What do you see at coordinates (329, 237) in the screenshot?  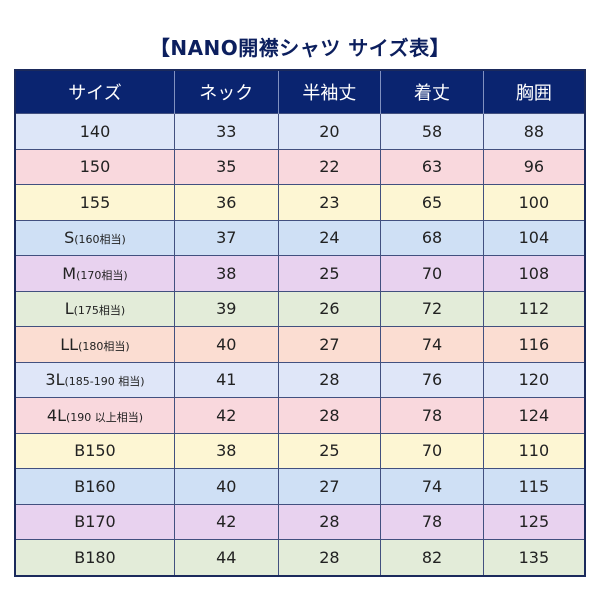 I see `cell-sleeve: 24` at bounding box center [329, 237].